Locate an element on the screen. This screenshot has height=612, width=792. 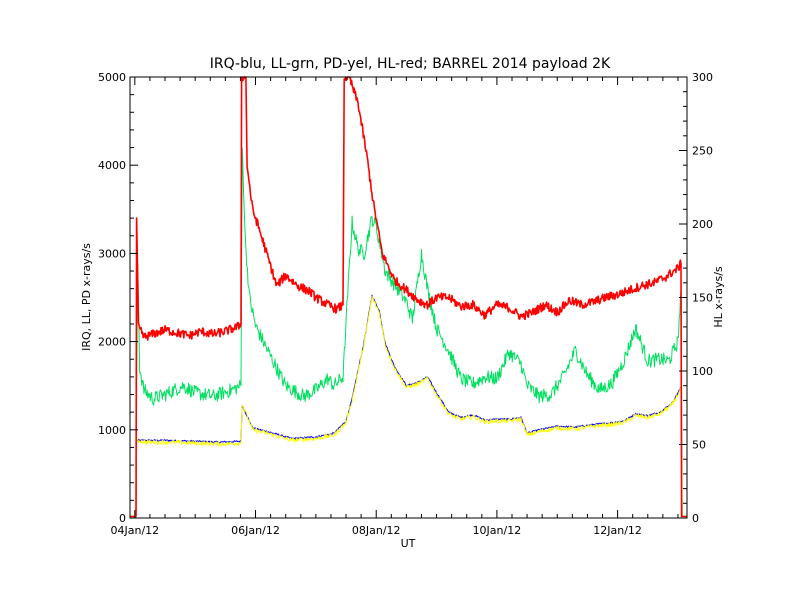
y-left-tick-label: 2000 is located at coordinates (112, 342).